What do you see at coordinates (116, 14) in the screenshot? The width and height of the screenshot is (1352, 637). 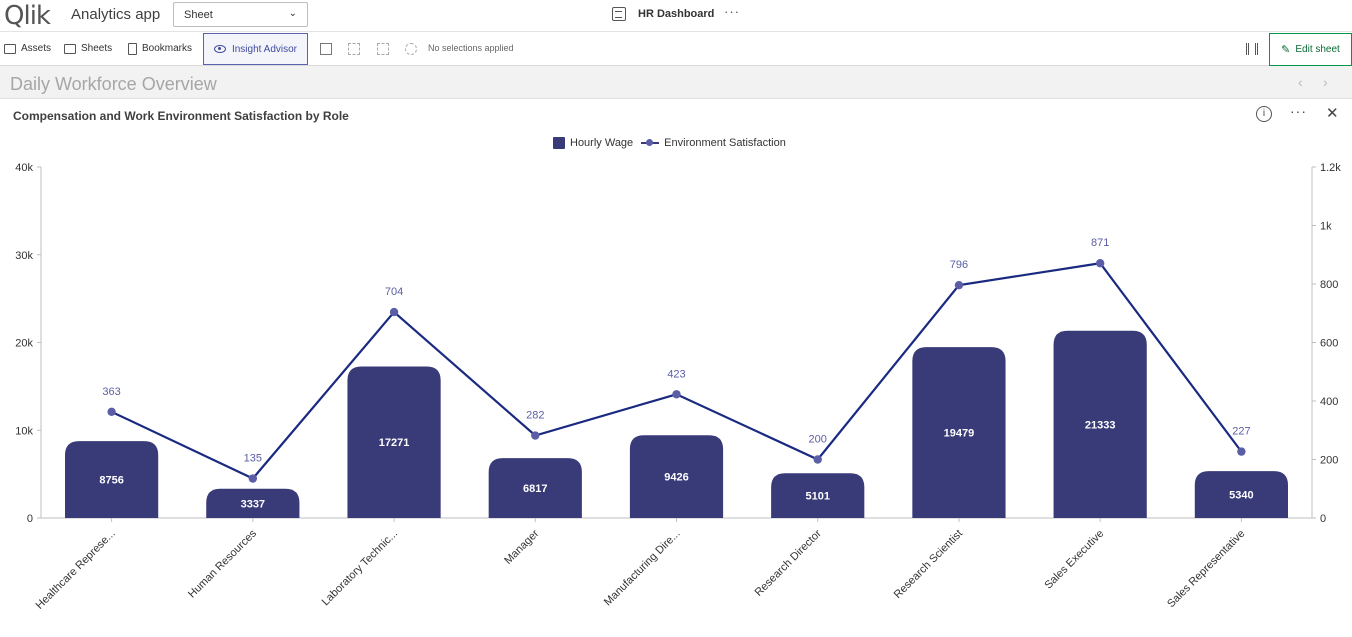 I see `app-title: Analytics app` at bounding box center [116, 14].